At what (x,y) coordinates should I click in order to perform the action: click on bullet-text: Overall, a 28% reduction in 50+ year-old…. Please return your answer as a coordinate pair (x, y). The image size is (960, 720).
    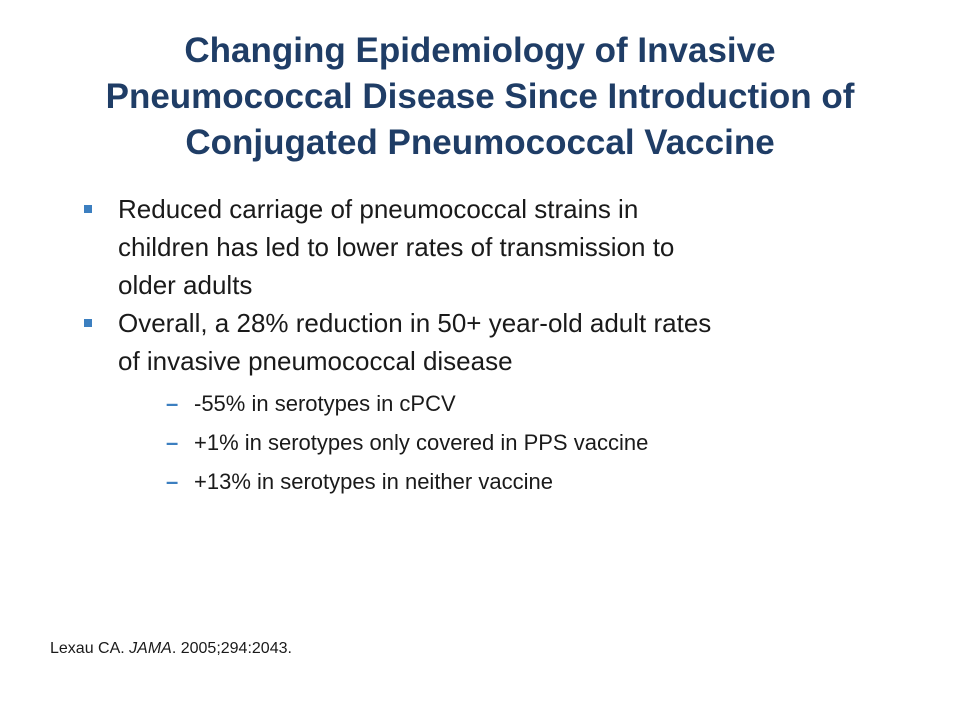
    Looking at the image, I should click on (511, 342).